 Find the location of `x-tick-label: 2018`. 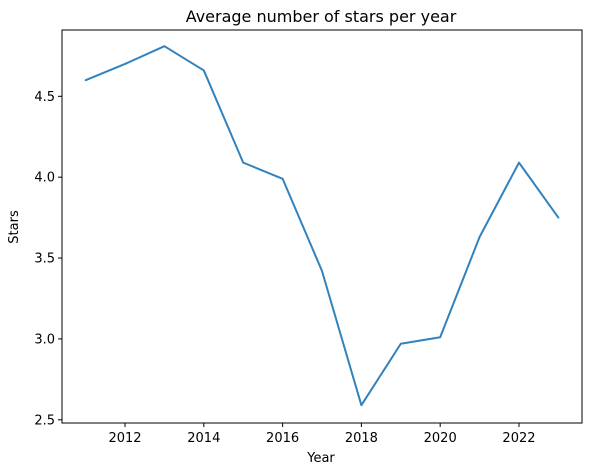

x-tick-label: 2018 is located at coordinates (361, 438).